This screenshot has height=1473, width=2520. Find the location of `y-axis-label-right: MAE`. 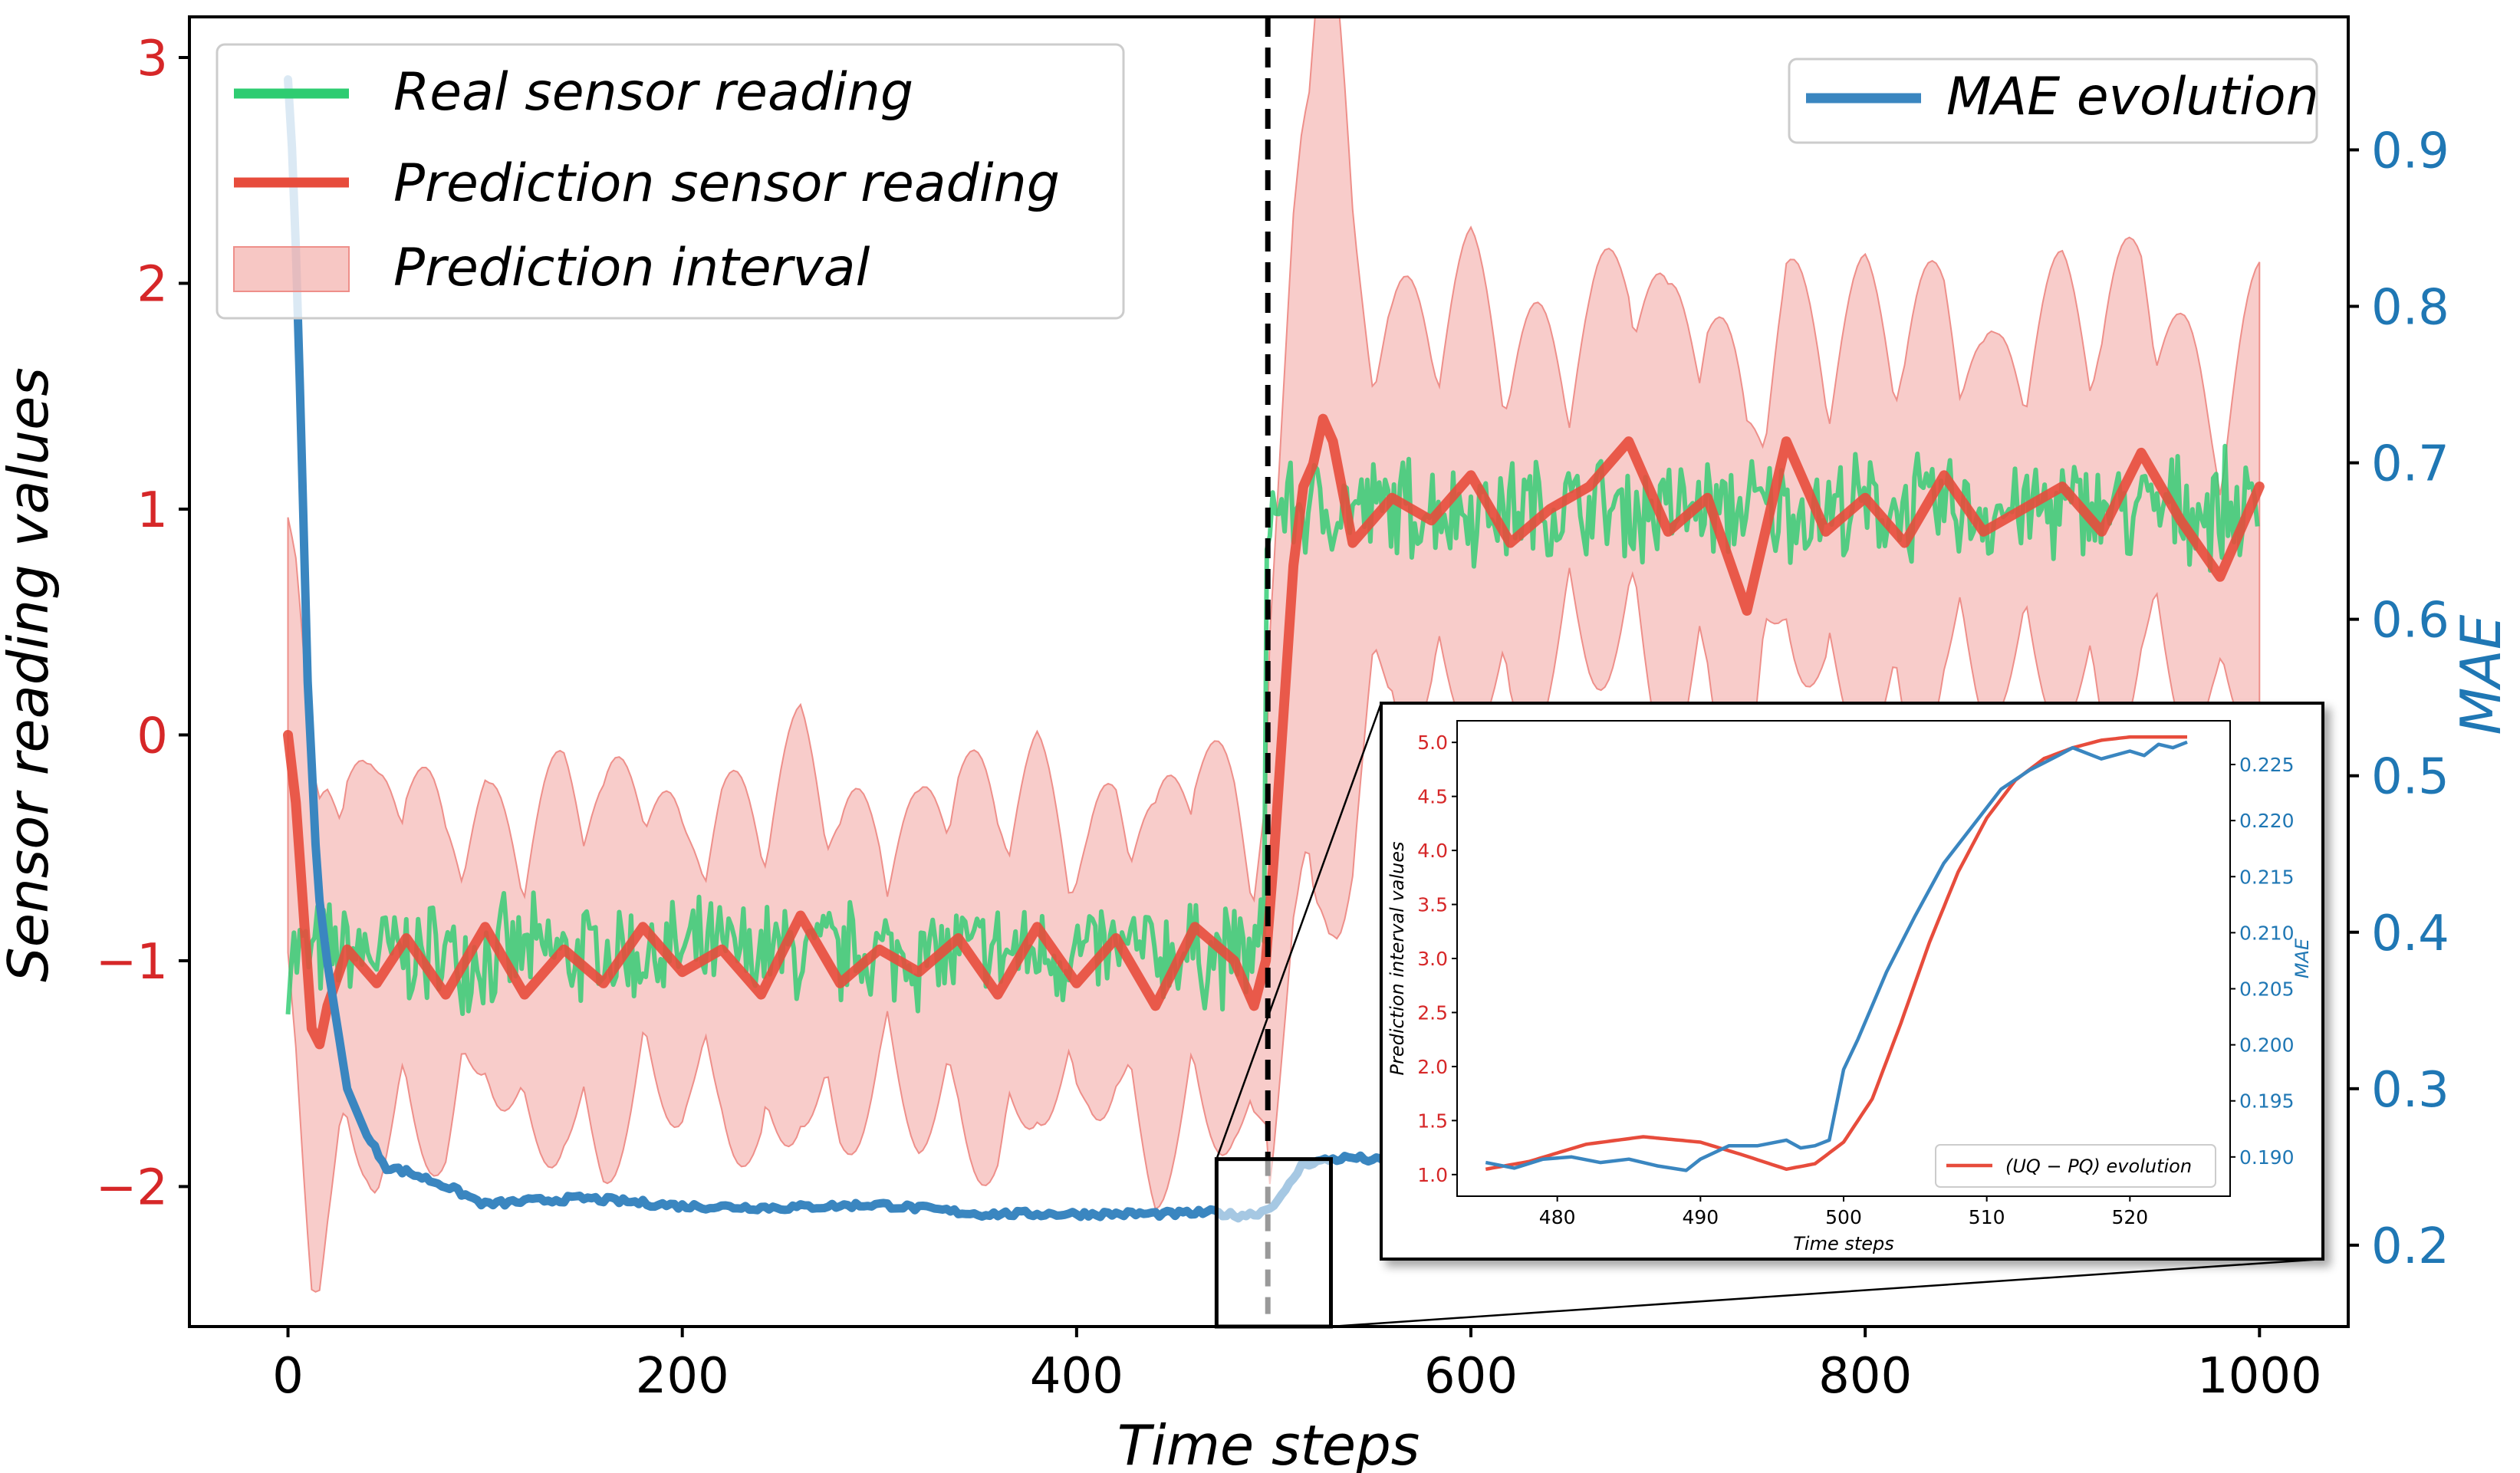

y-axis-label-right: MAE is located at coordinates (2481, 674).